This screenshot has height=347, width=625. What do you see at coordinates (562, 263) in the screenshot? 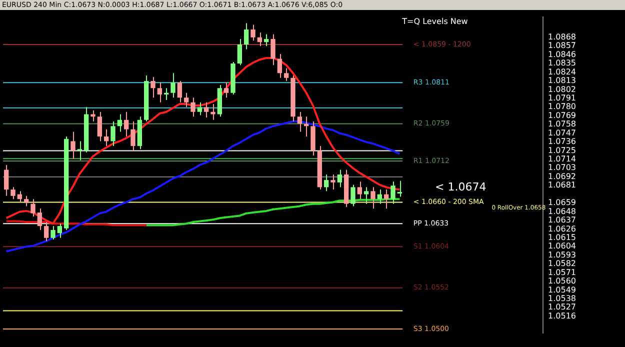
I see `y-tick-label: 1.0582` at bounding box center [562, 263].